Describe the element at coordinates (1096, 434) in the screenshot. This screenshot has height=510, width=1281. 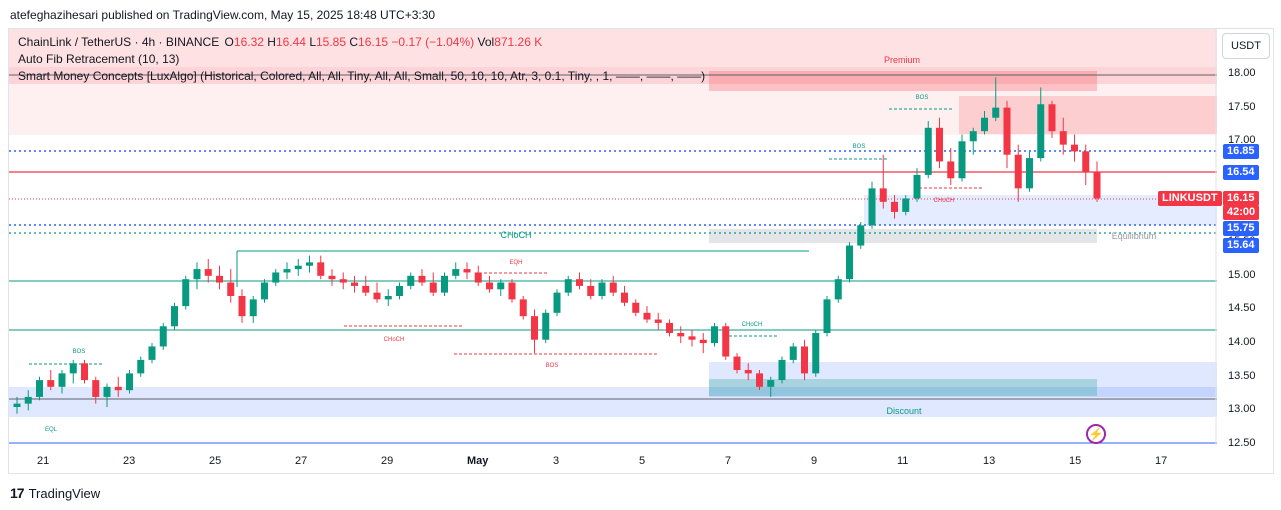
I see `lightning-icon: ⚡` at that location.